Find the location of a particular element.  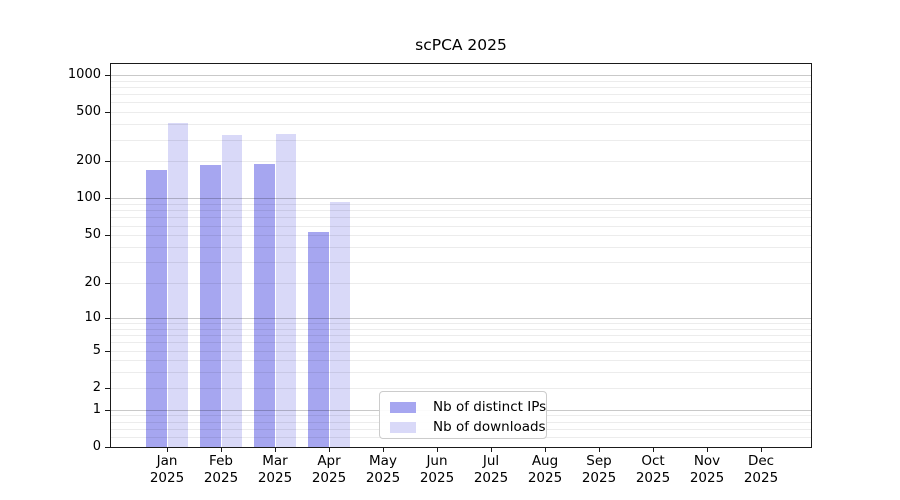

month-label: Oct is located at coordinates (653, 461).